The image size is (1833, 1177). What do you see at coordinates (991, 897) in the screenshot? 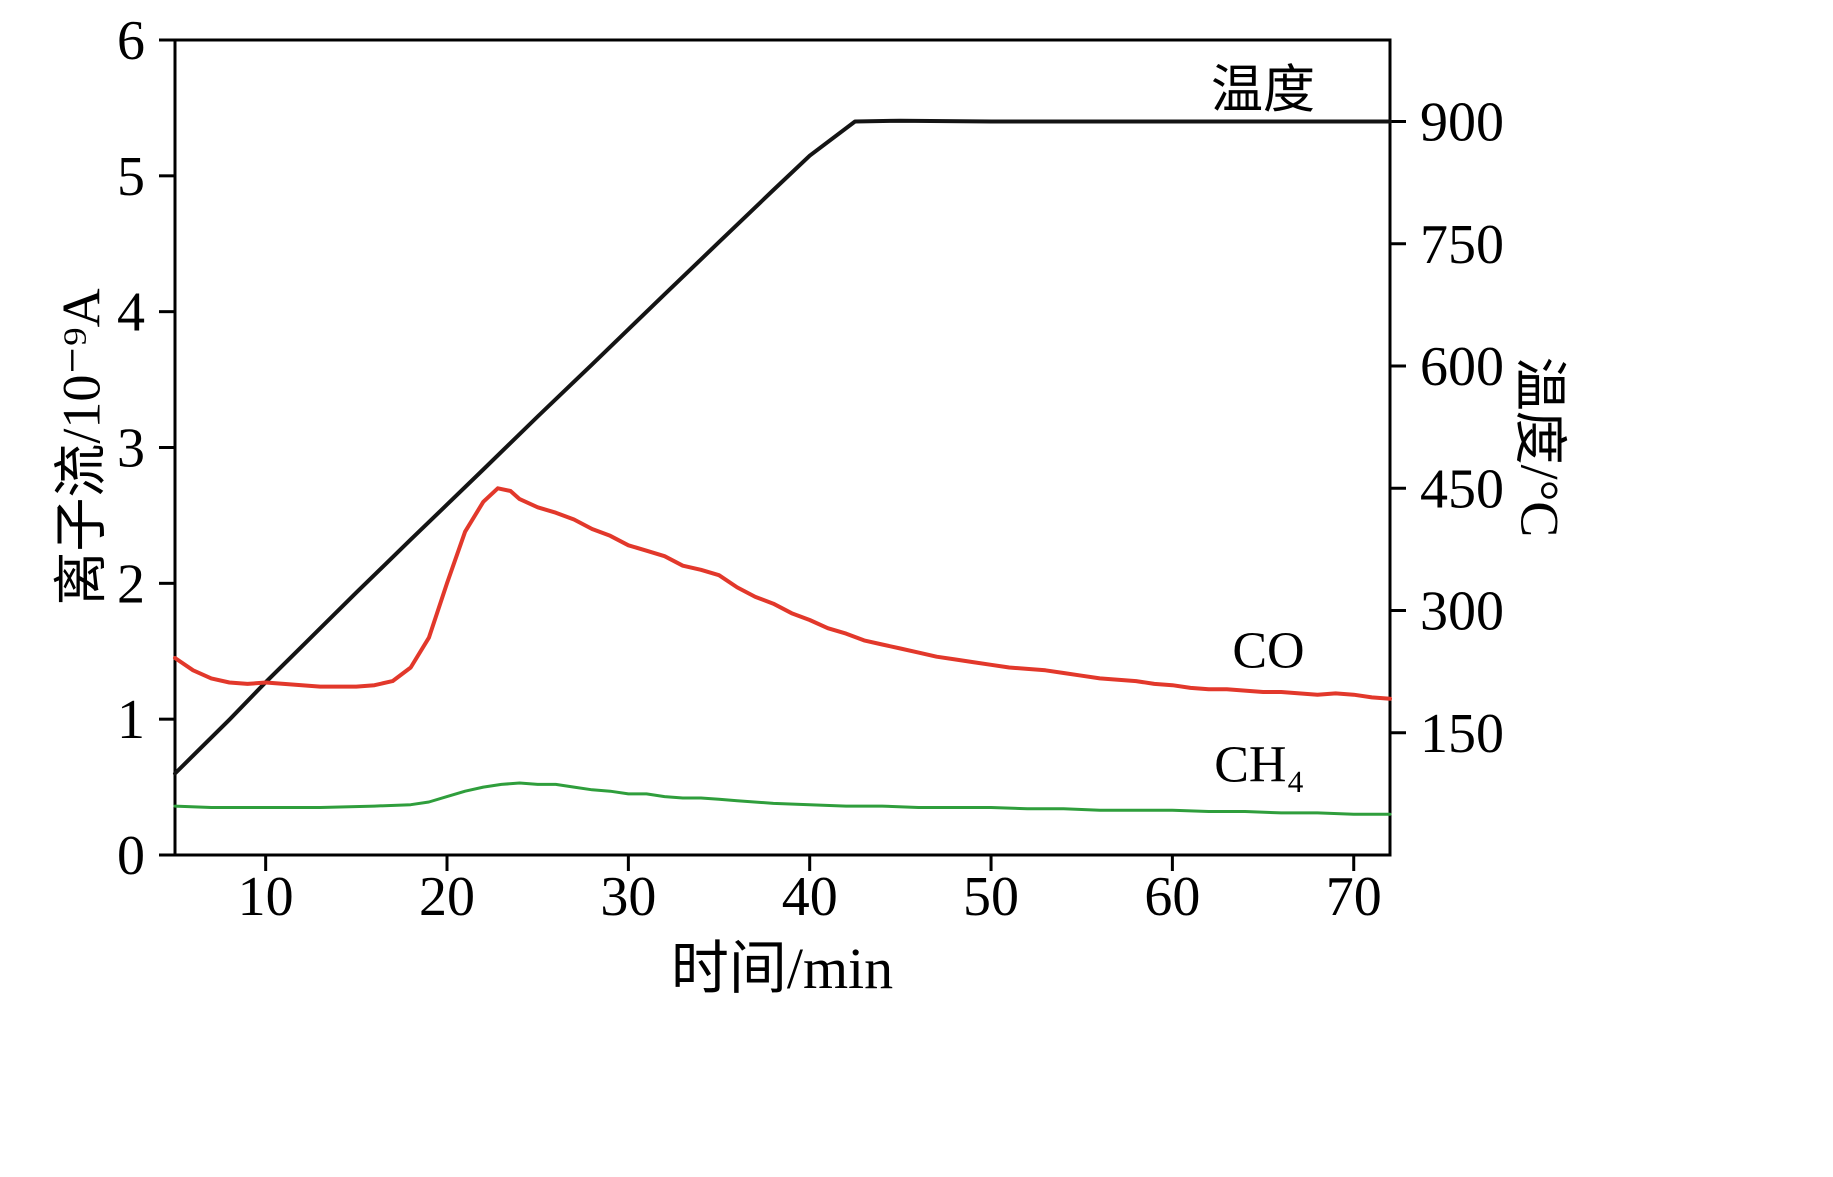
I see `x-axis-tick-label: 50` at bounding box center [991, 897].